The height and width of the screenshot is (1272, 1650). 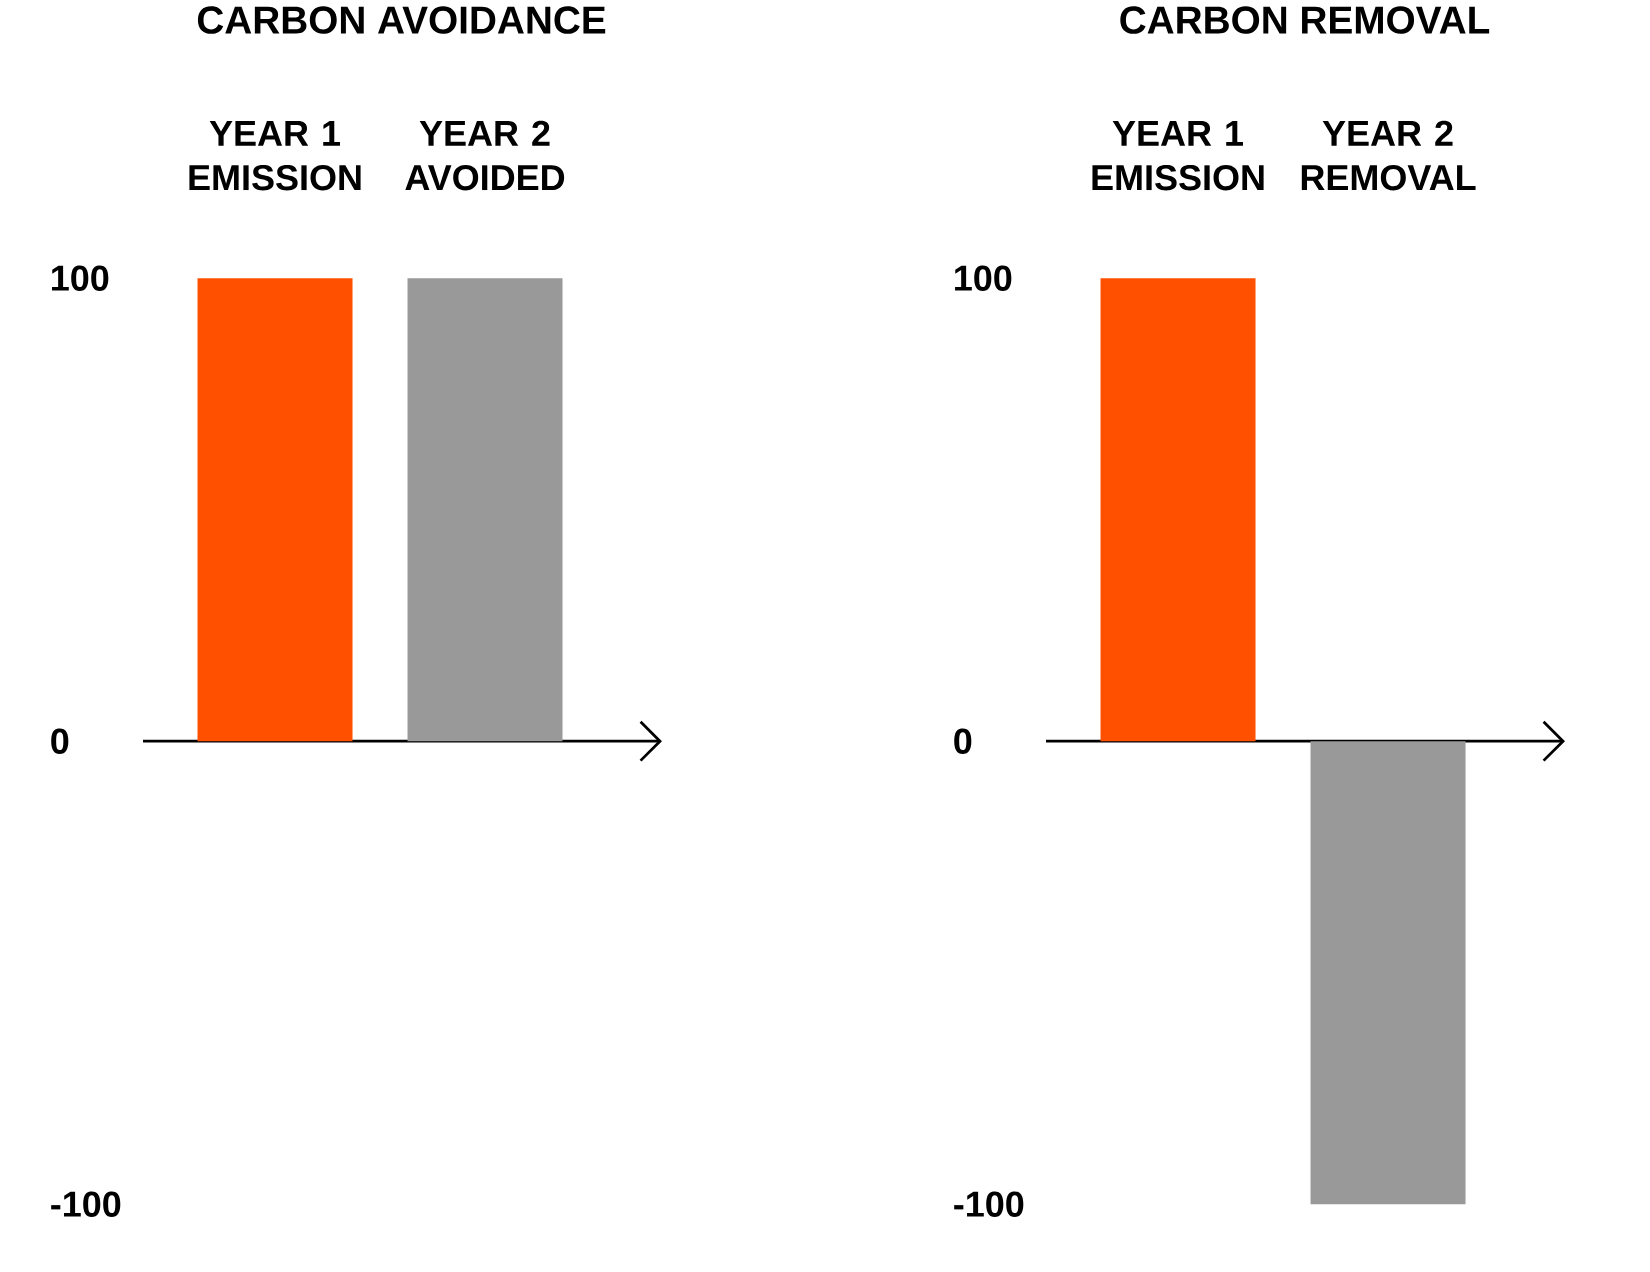 I want to click on chart-title: CARBON AVOIDANCE, so click(x=401, y=20).